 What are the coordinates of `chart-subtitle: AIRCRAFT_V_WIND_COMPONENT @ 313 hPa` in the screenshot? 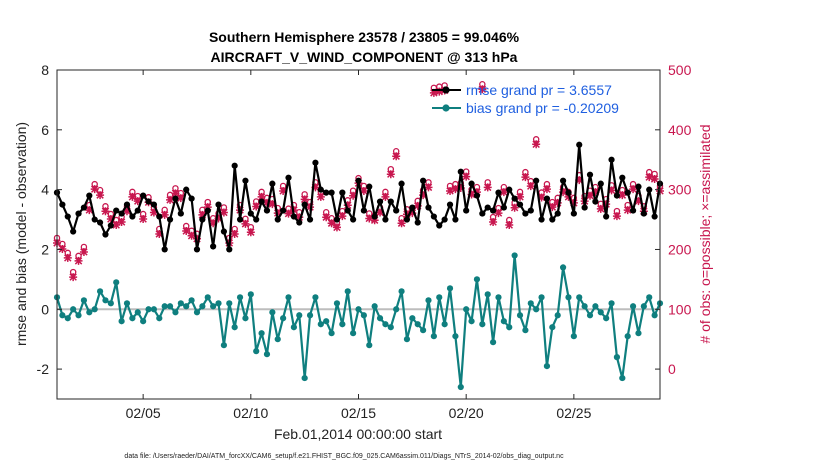 It's located at (364, 57).